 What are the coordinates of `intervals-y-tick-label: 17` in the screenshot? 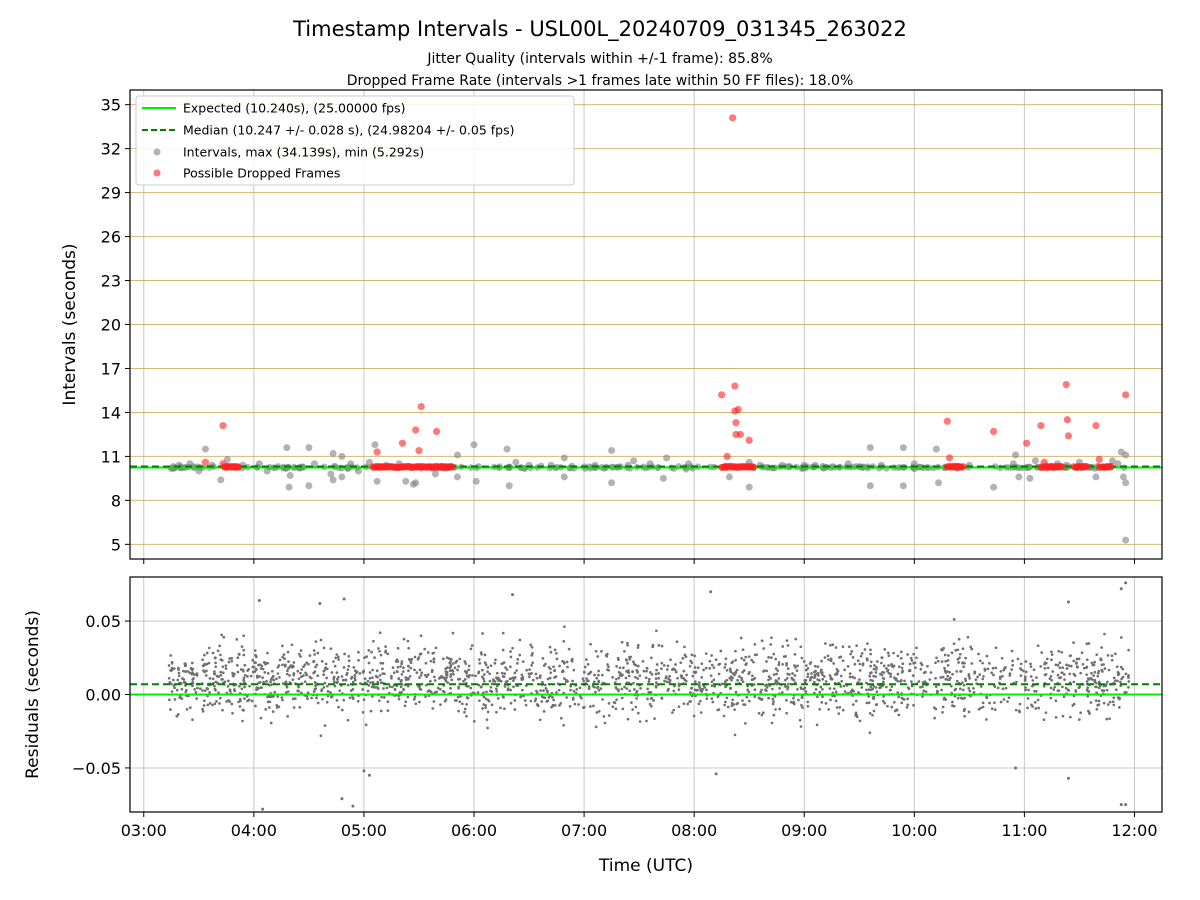 It's located at (111, 368).